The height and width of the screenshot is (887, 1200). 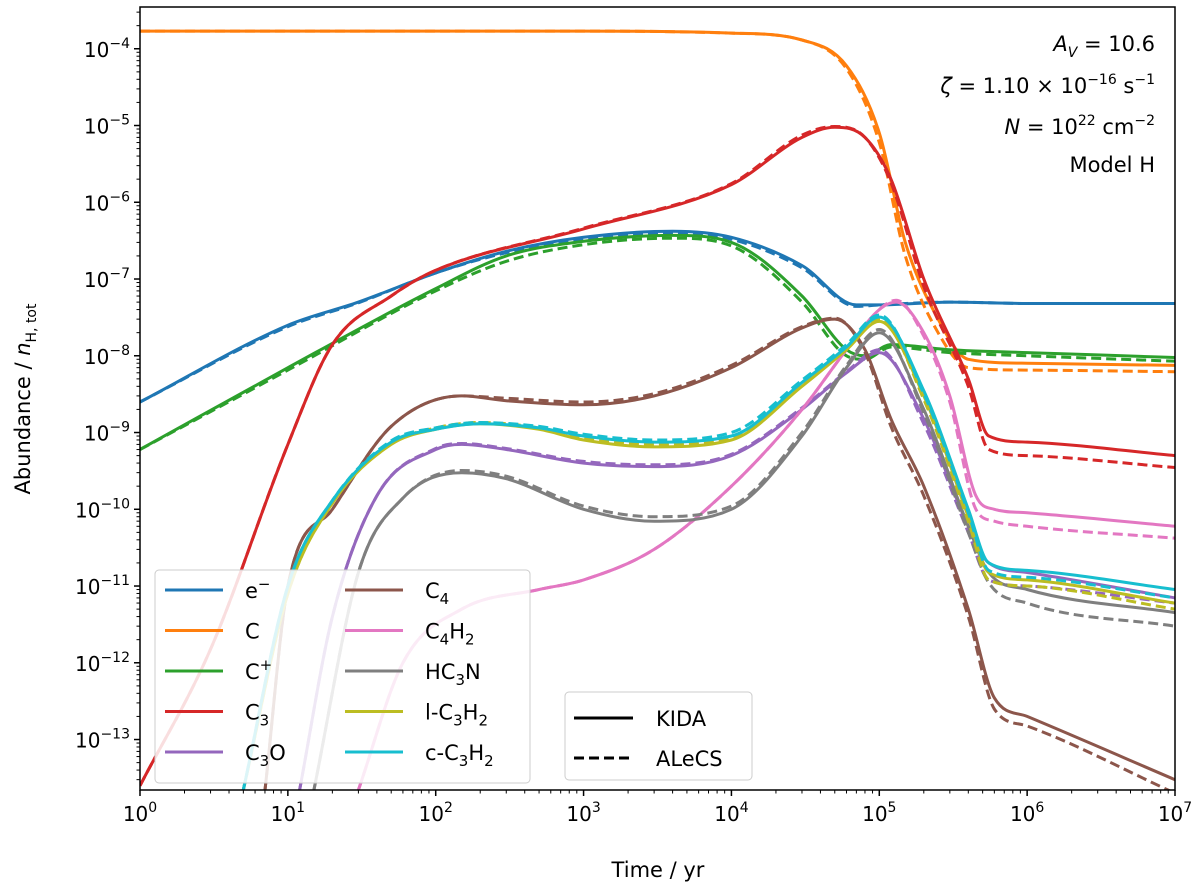 What do you see at coordinates (107, 49) in the screenshot?
I see `y-tick-label: 10⁻⁴` at bounding box center [107, 49].